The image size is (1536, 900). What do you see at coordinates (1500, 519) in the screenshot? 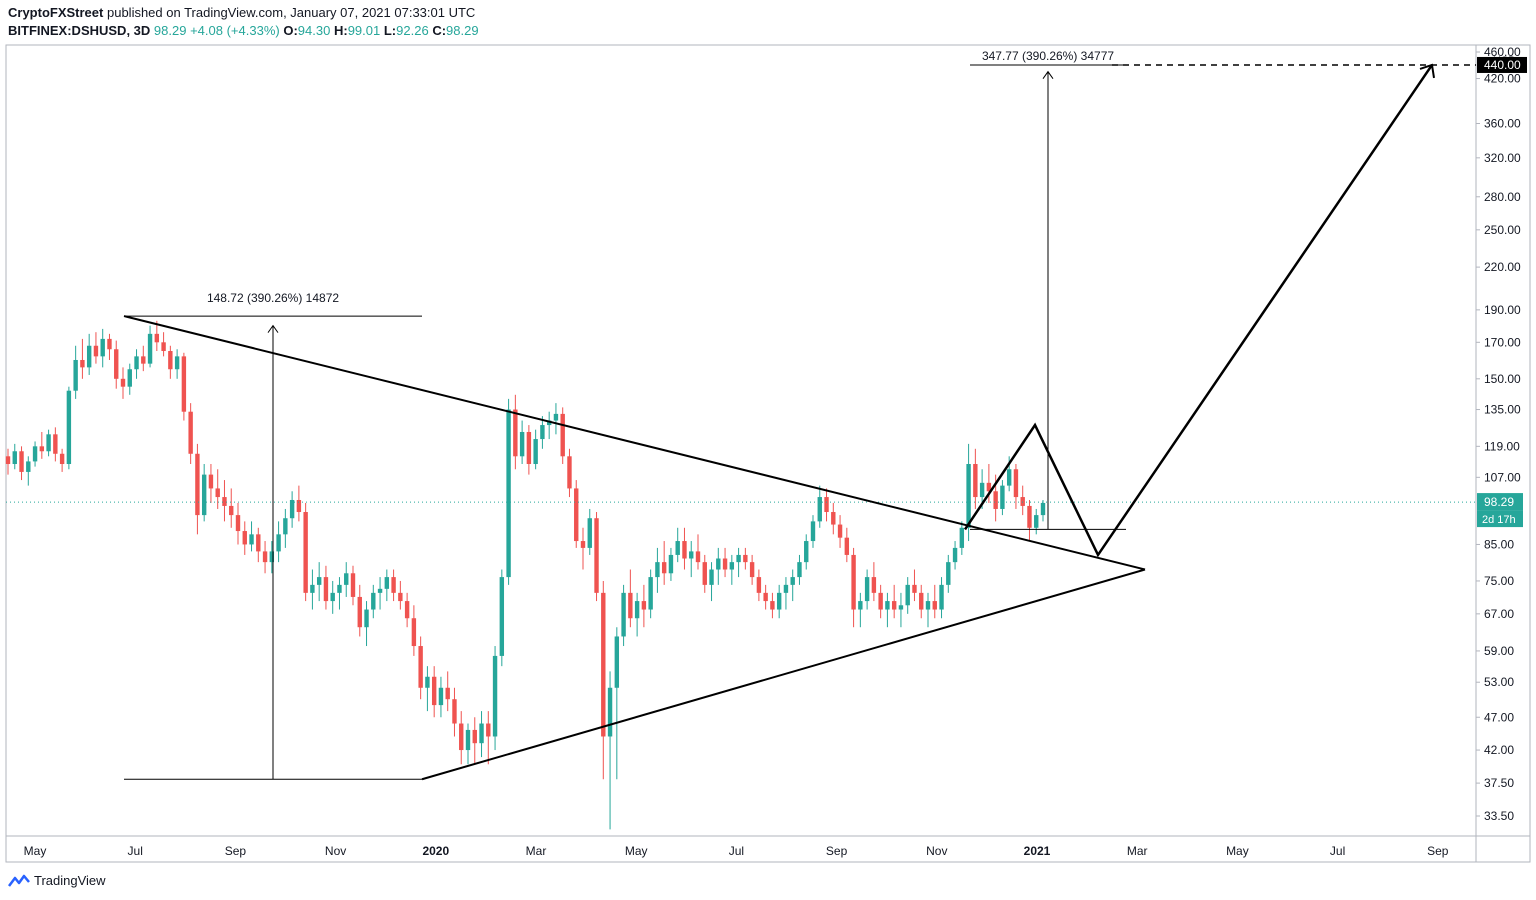
I see `countdown-tag` at bounding box center [1500, 519].